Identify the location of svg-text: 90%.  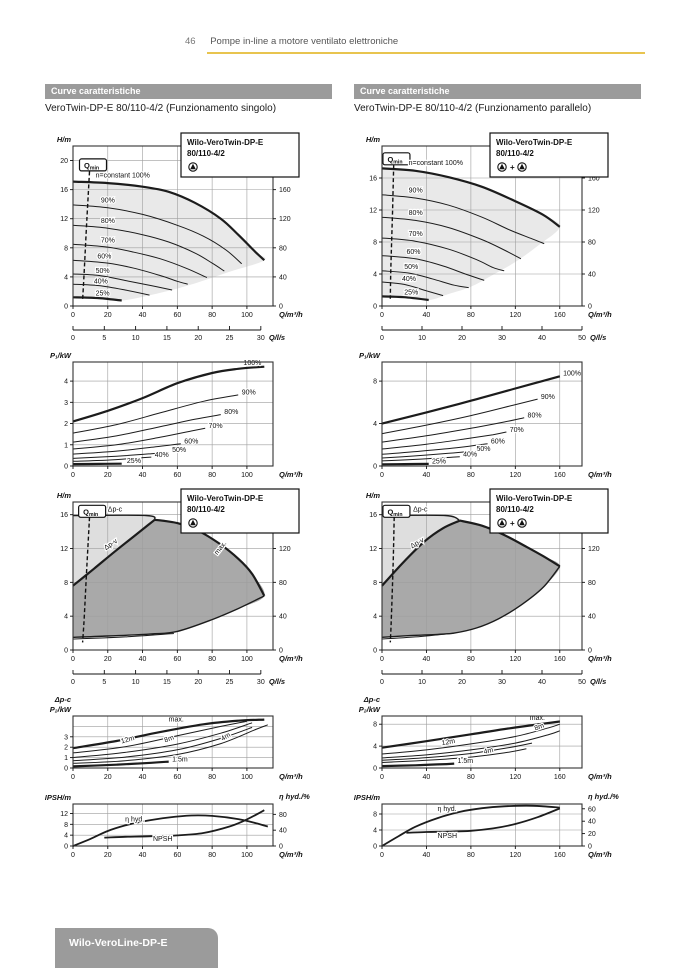
(548, 397).